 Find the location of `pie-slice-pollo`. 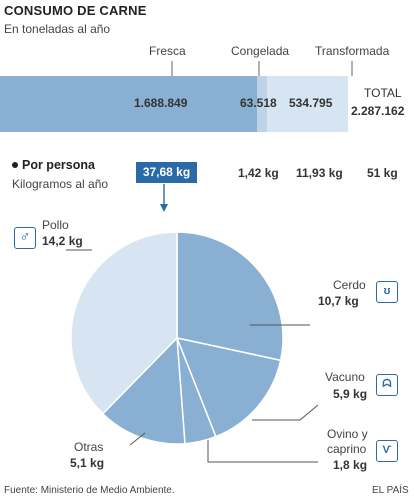

pie-slice-pollo is located at coordinates (124, 323).